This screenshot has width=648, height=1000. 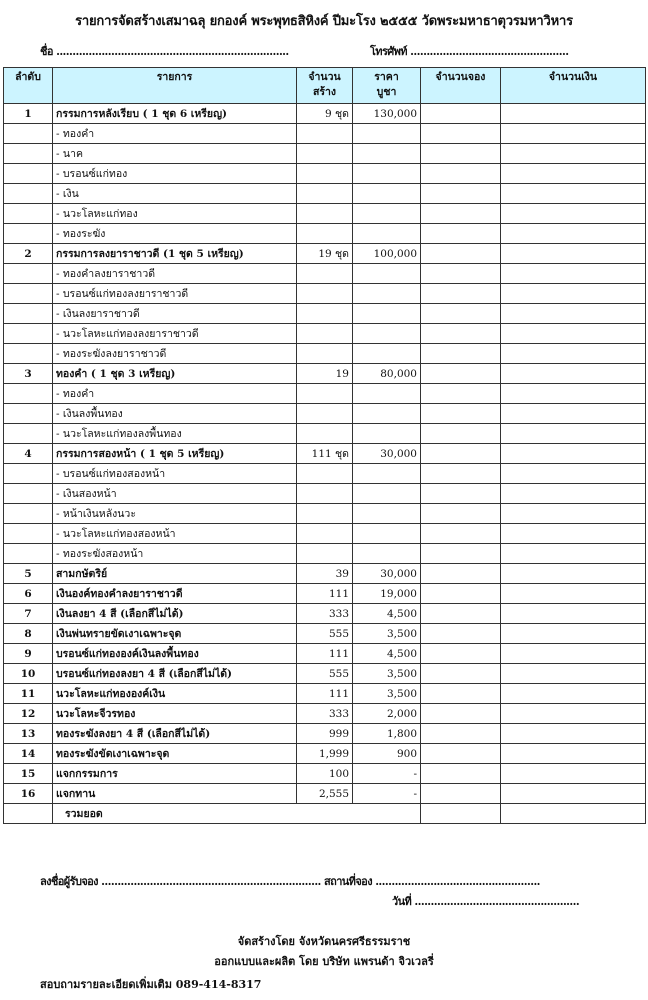 I want to click on table-row: - เงิน, so click(x=324, y=193).